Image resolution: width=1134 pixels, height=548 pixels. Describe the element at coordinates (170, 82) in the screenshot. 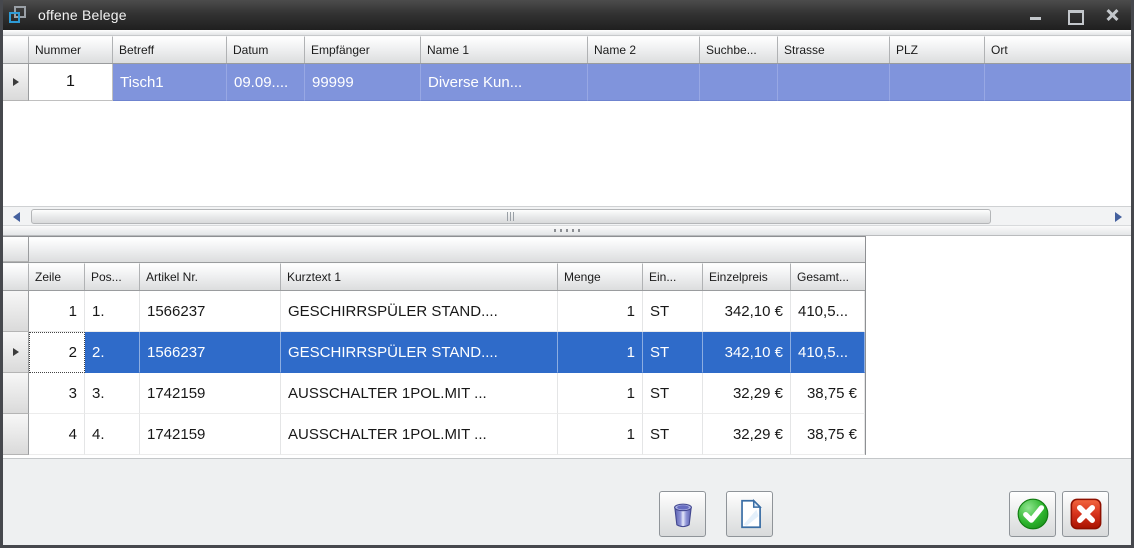

I see `cell-betreff: Tisch1` at that location.